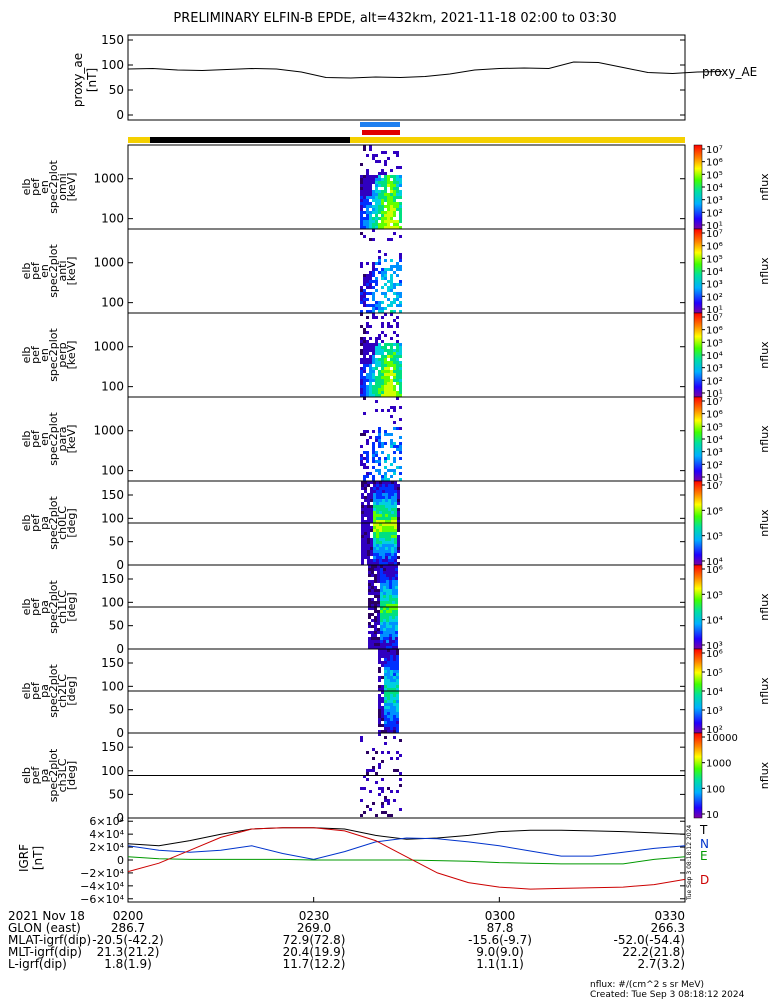 This screenshot has height=1000, width=775. What do you see at coordinates (517, 140) in the screenshot?
I see `state-bar-yellow-right` at bounding box center [517, 140].